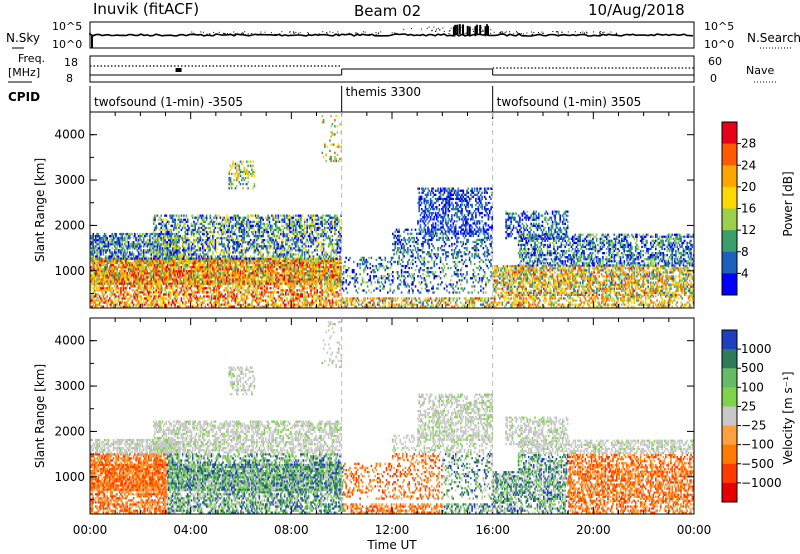  Describe the element at coordinates (178, 70) in the screenshot. I see `freq-blip` at that location.